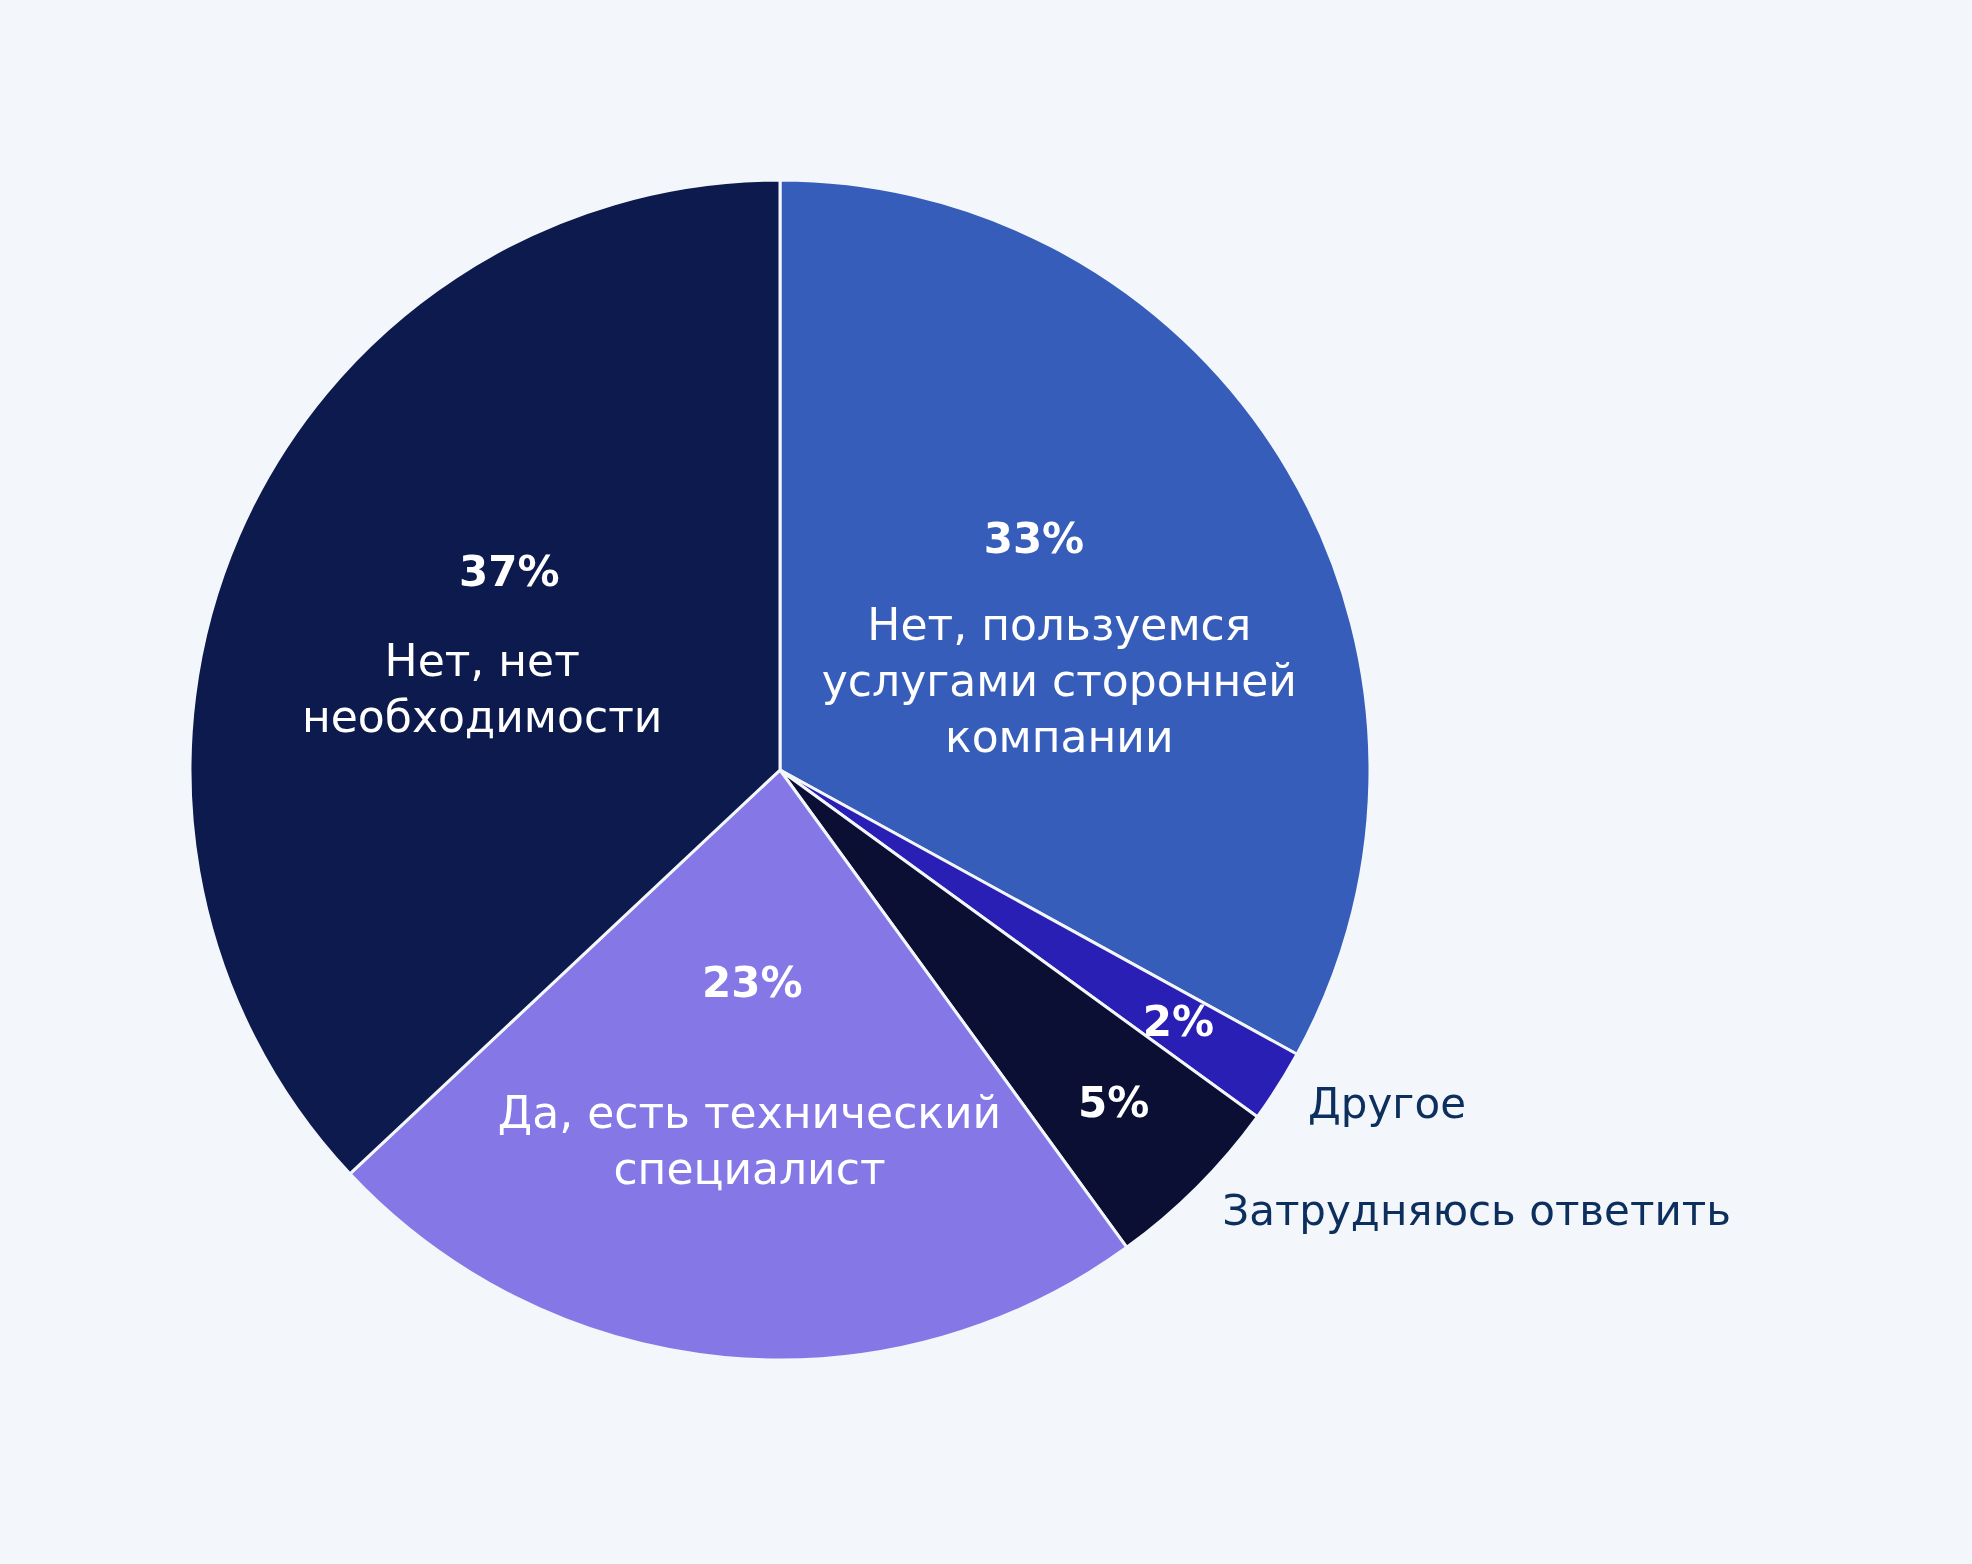 Image resolution: width=1972 pixels, height=1564 pixels. I want to click on slice-label: Другое, so click(1387, 1104).